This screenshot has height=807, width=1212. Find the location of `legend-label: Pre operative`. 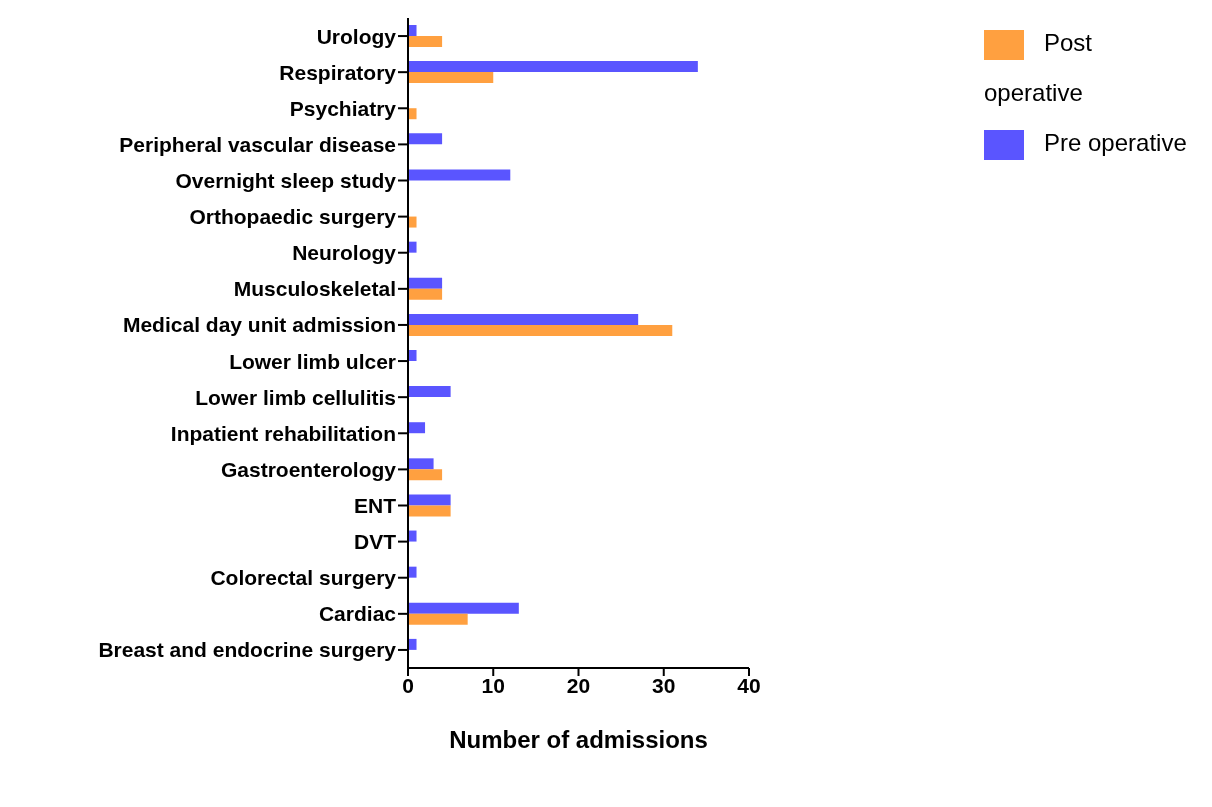

legend-label: Pre operative is located at coordinates (1115, 142).